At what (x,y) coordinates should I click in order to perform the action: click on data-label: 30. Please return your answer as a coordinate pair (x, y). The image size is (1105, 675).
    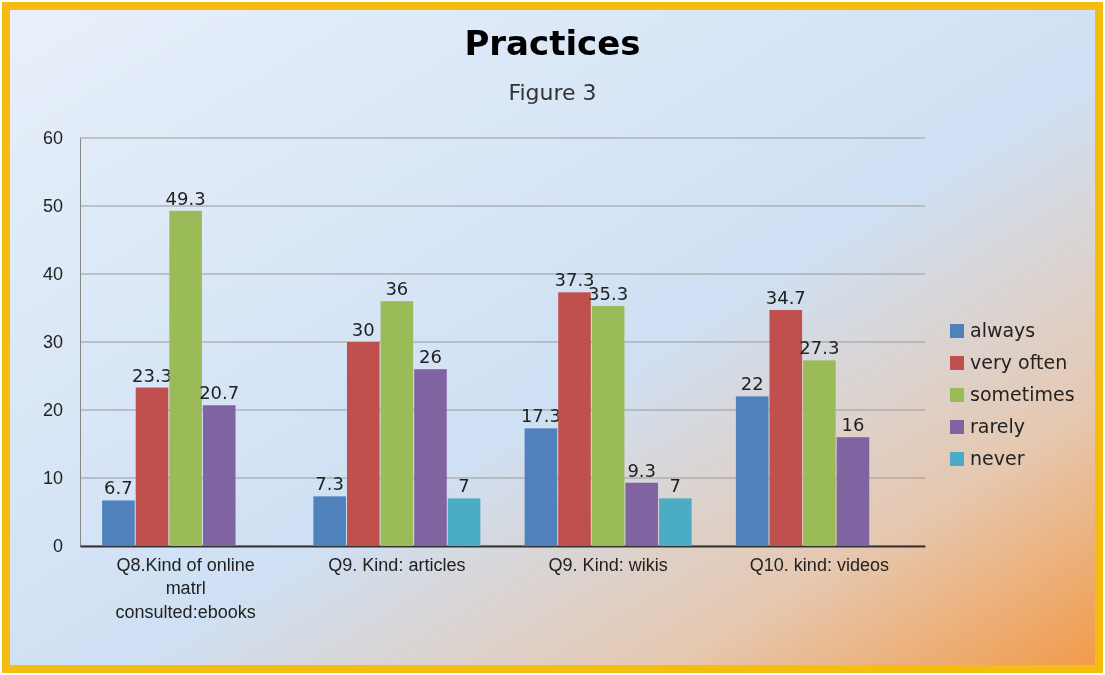
    Looking at the image, I should click on (363, 329).